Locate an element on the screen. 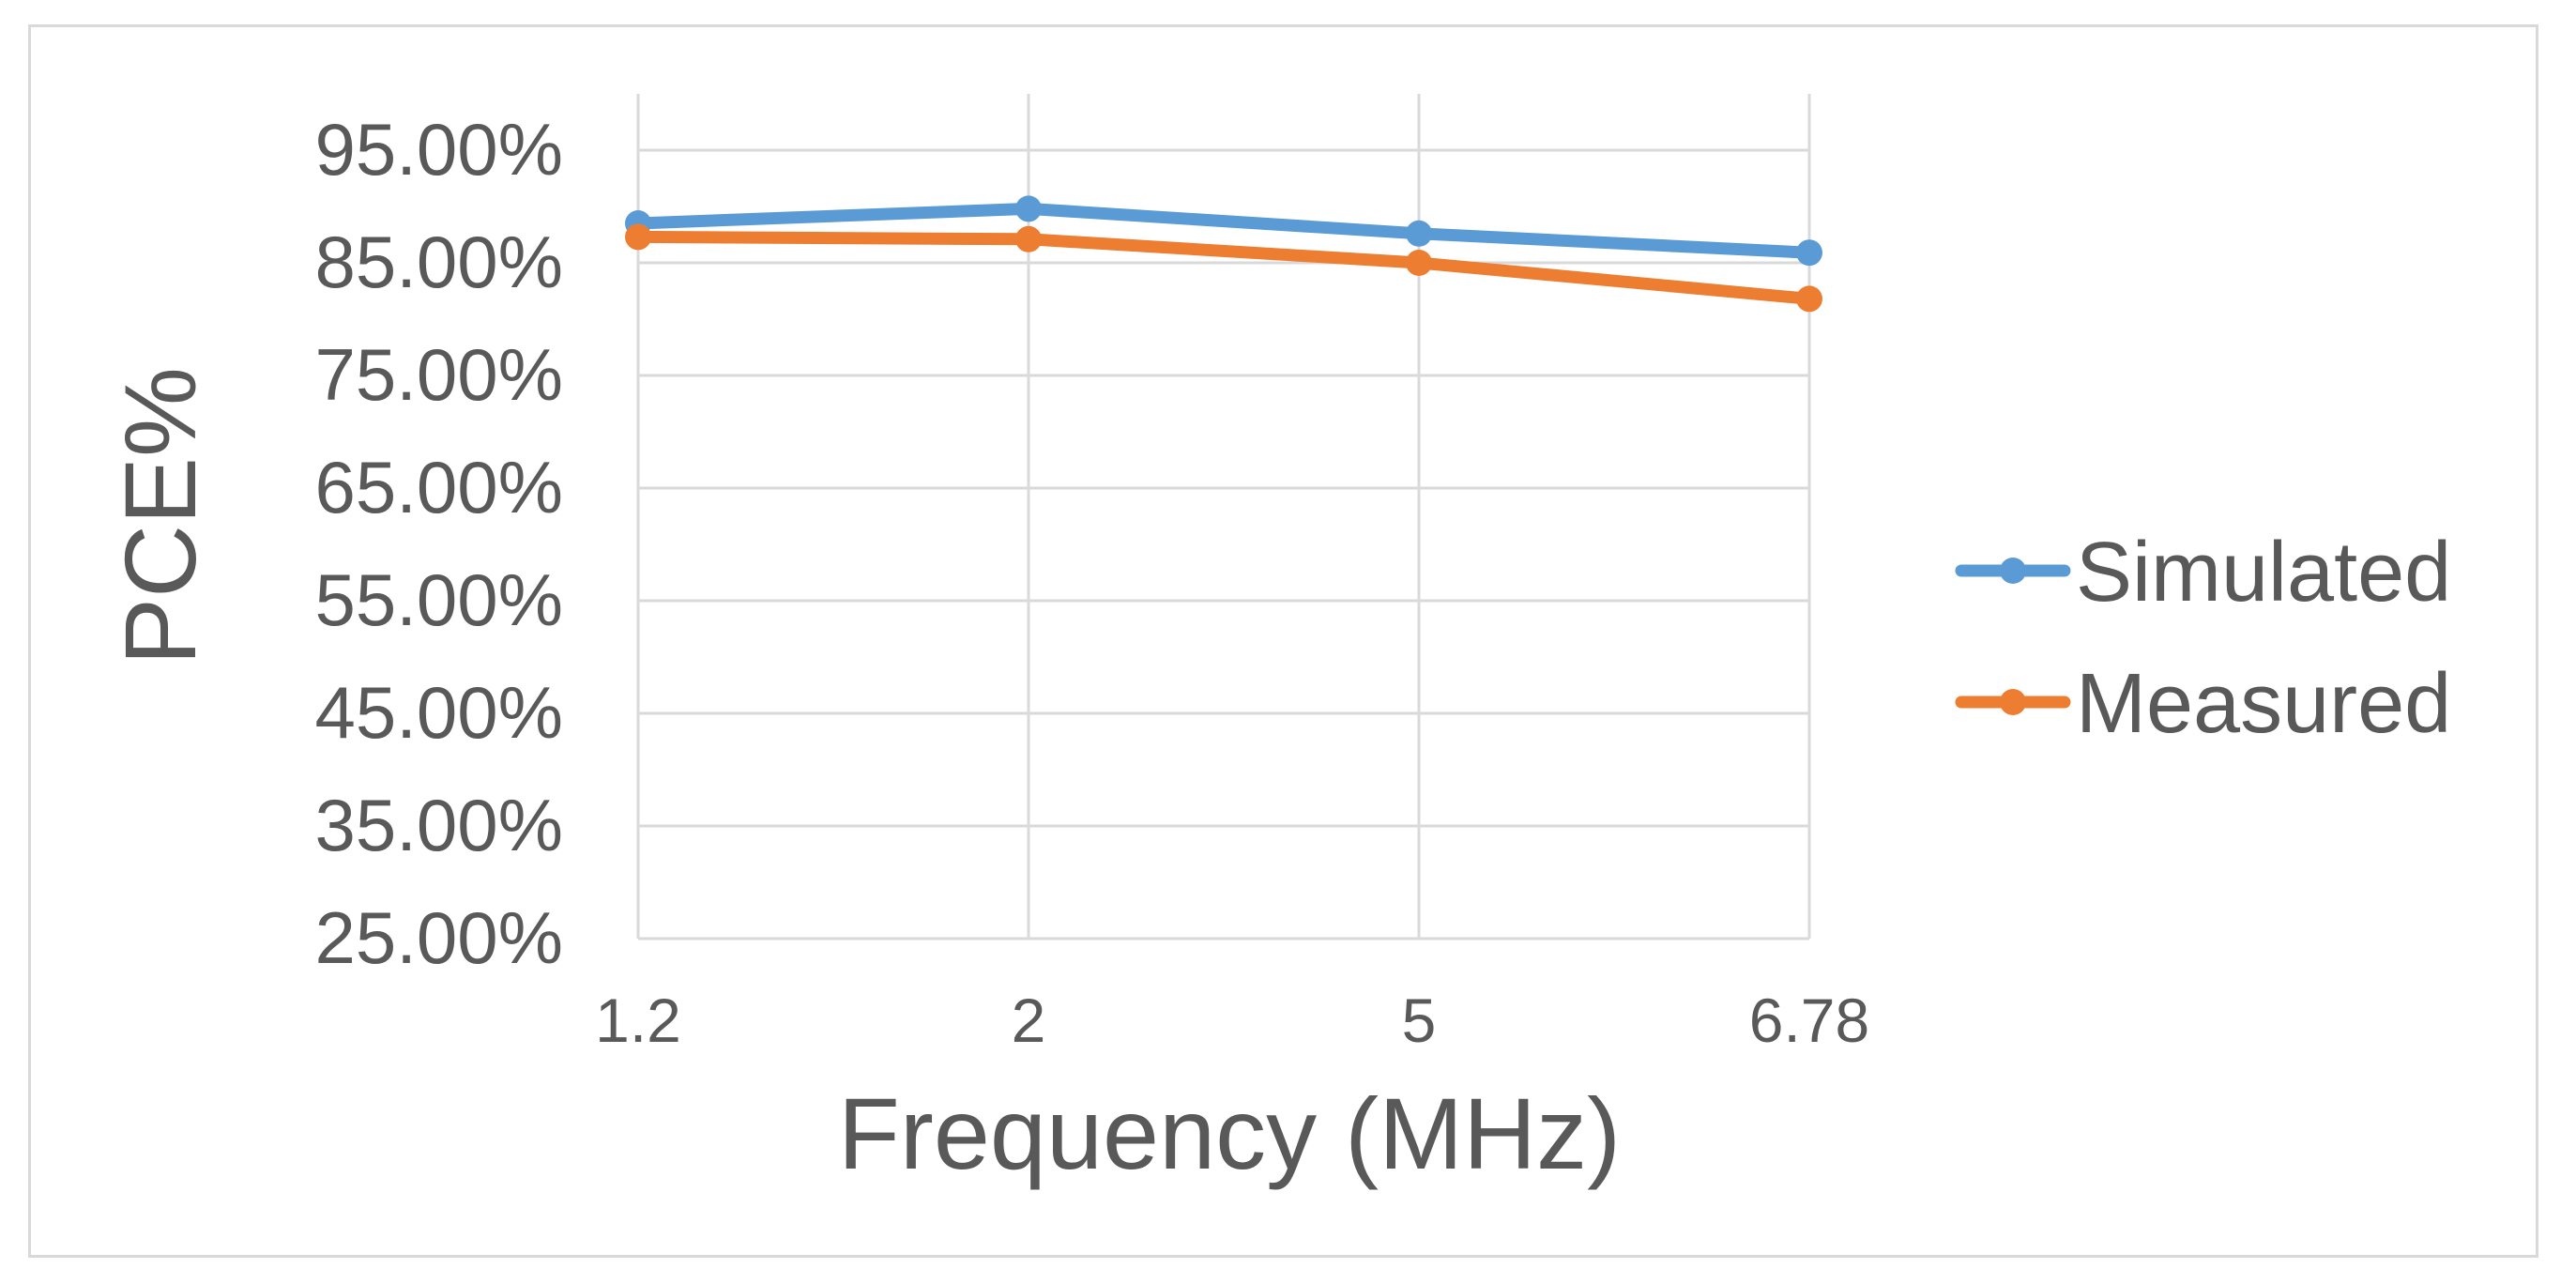  y-tick-label: 85.00% is located at coordinates (438, 262).